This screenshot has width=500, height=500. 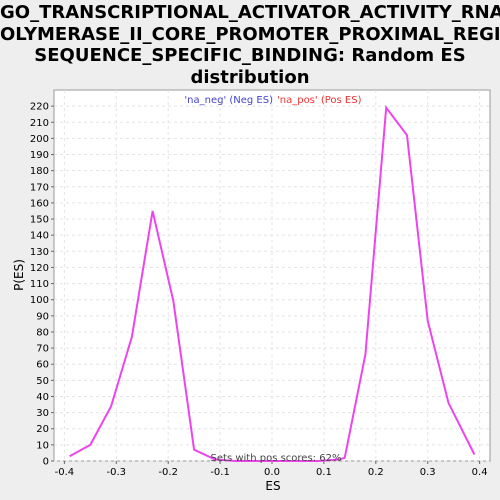 What do you see at coordinates (39, 203) in the screenshot?
I see `y-tick-label: 160` at bounding box center [39, 203].